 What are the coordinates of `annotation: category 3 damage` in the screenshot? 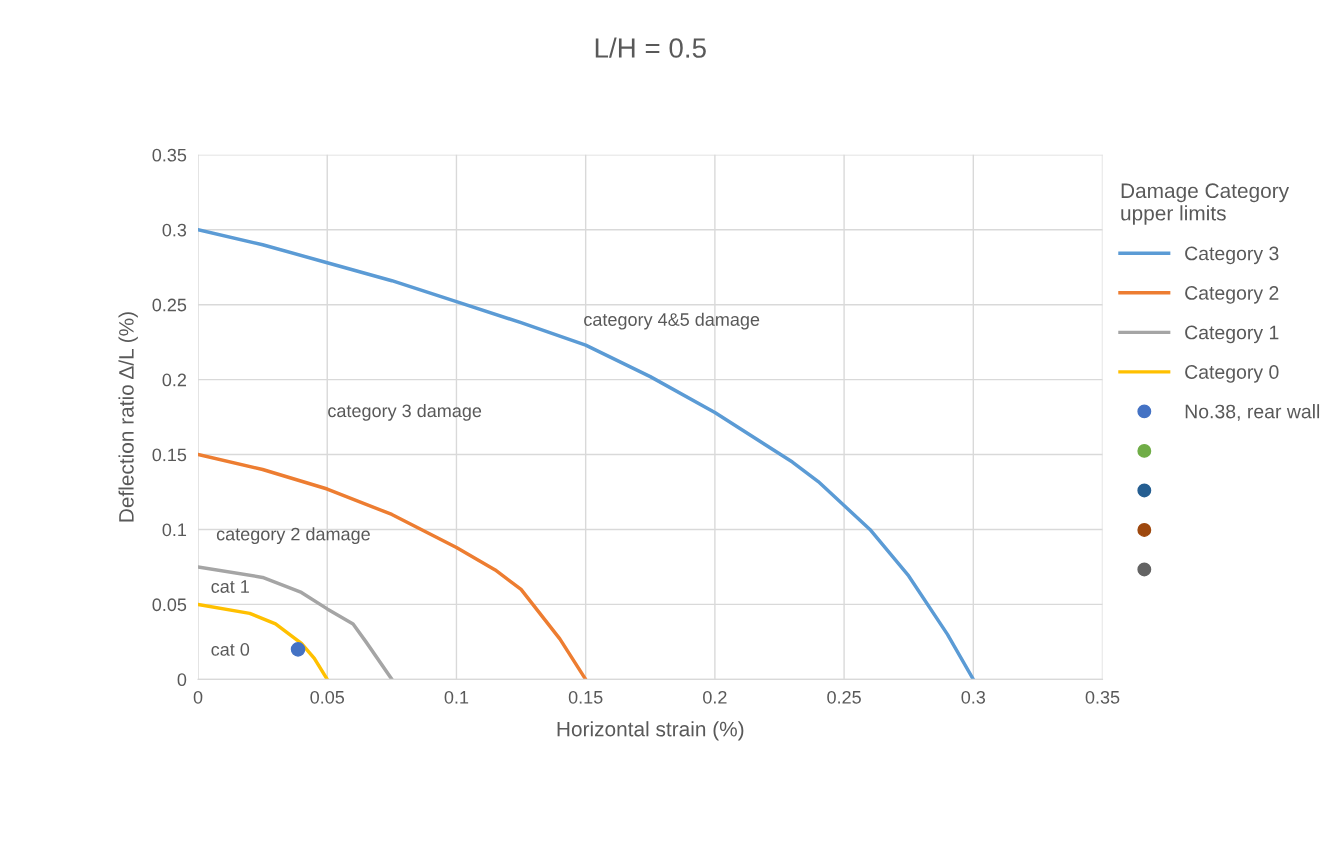 It's located at (405, 412).